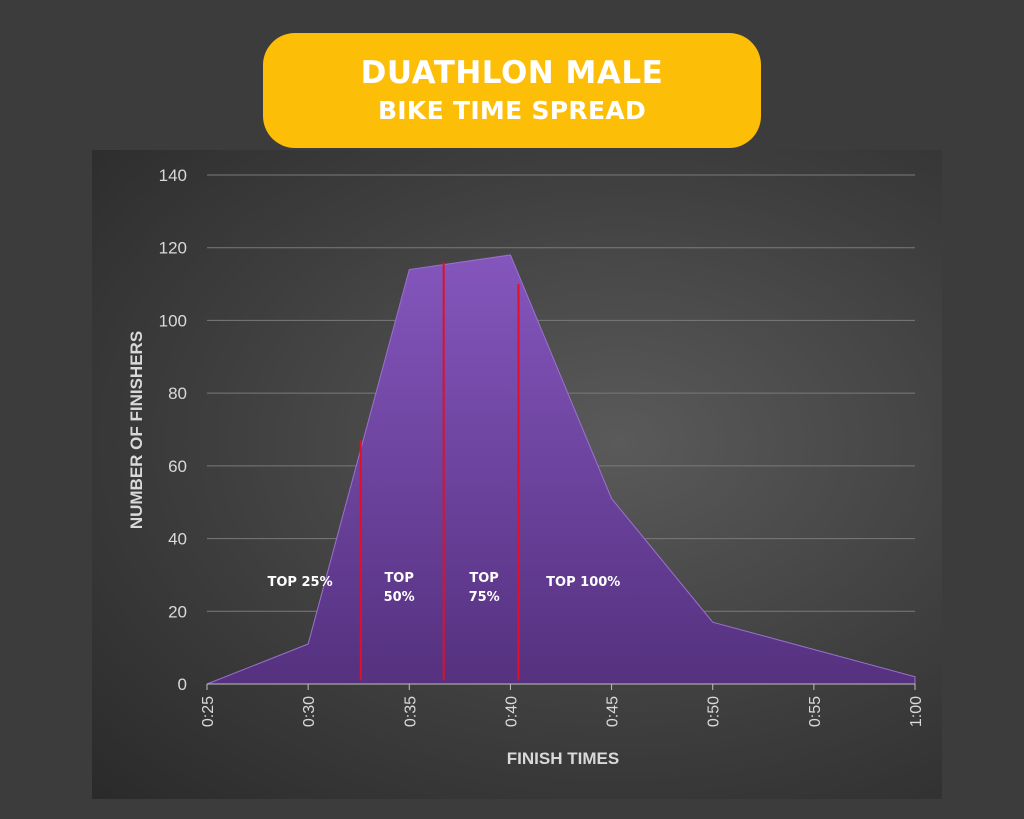 This screenshot has height=819, width=1024. I want to click on y-tick-label: 40, so click(177, 539).